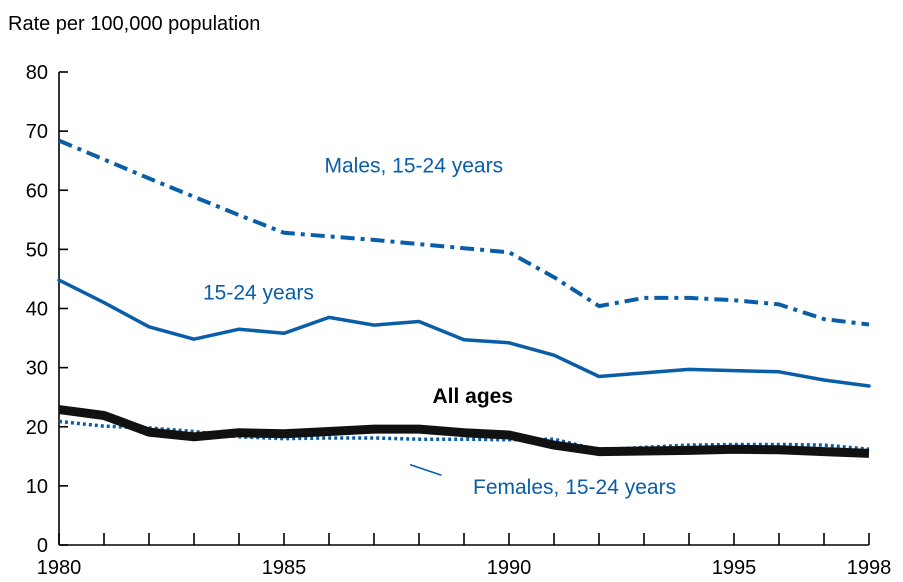 The image size is (903, 582). Describe the element at coordinates (59, 568) in the screenshot. I see `x-tick-label: 1980` at that location.